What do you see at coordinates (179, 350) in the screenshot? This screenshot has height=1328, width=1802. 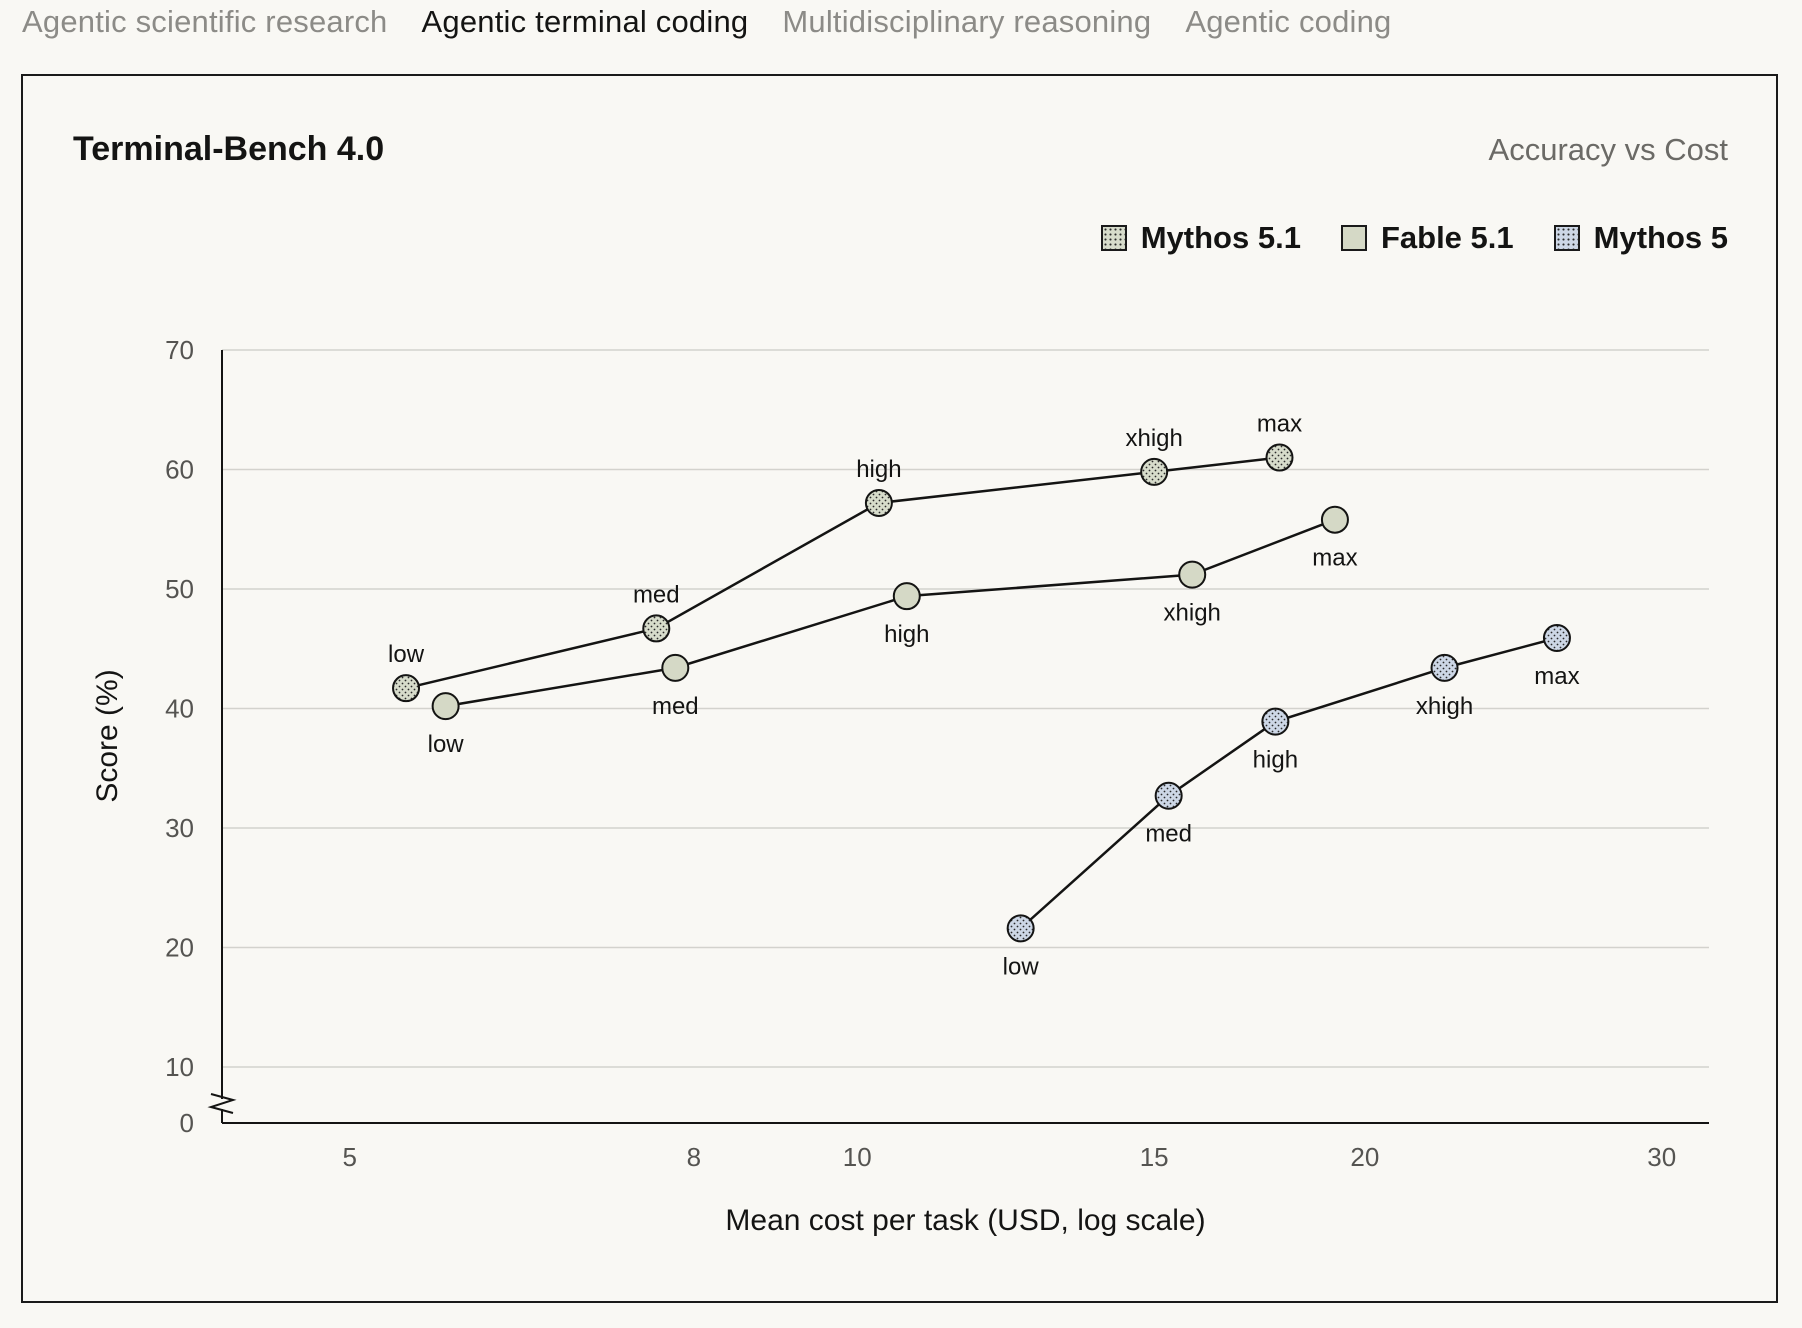 I see `y-tick-label: 70` at bounding box center [179, 350].